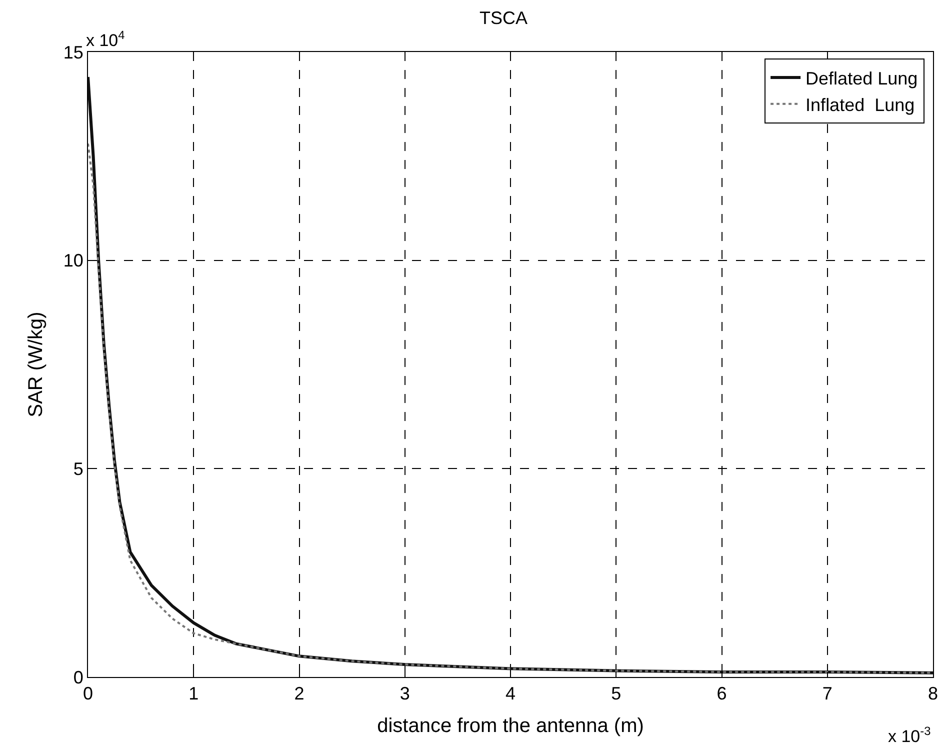 The image size is (950, 751). I want to click on x-tick-label: 1, so click(193, 694).